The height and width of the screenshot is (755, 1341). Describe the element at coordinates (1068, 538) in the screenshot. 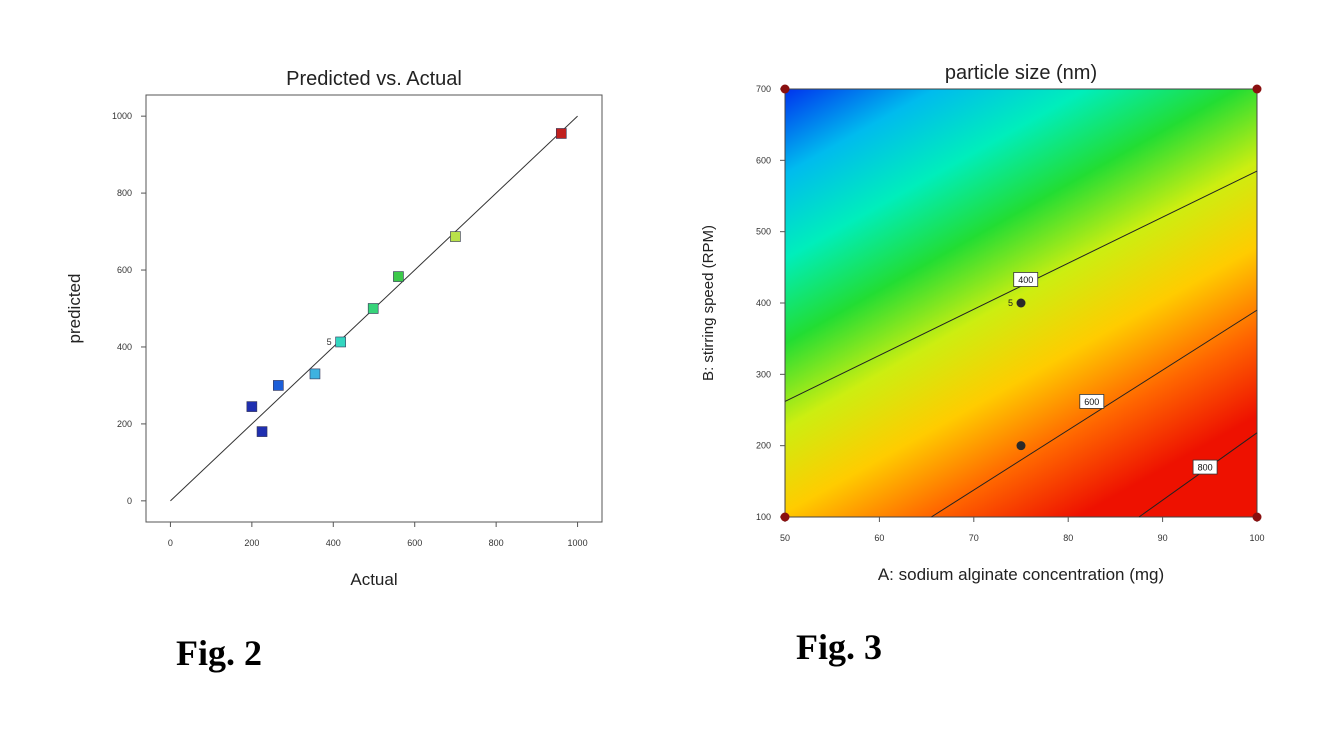

I see `fig3-x-tick-label: 80` at that location.